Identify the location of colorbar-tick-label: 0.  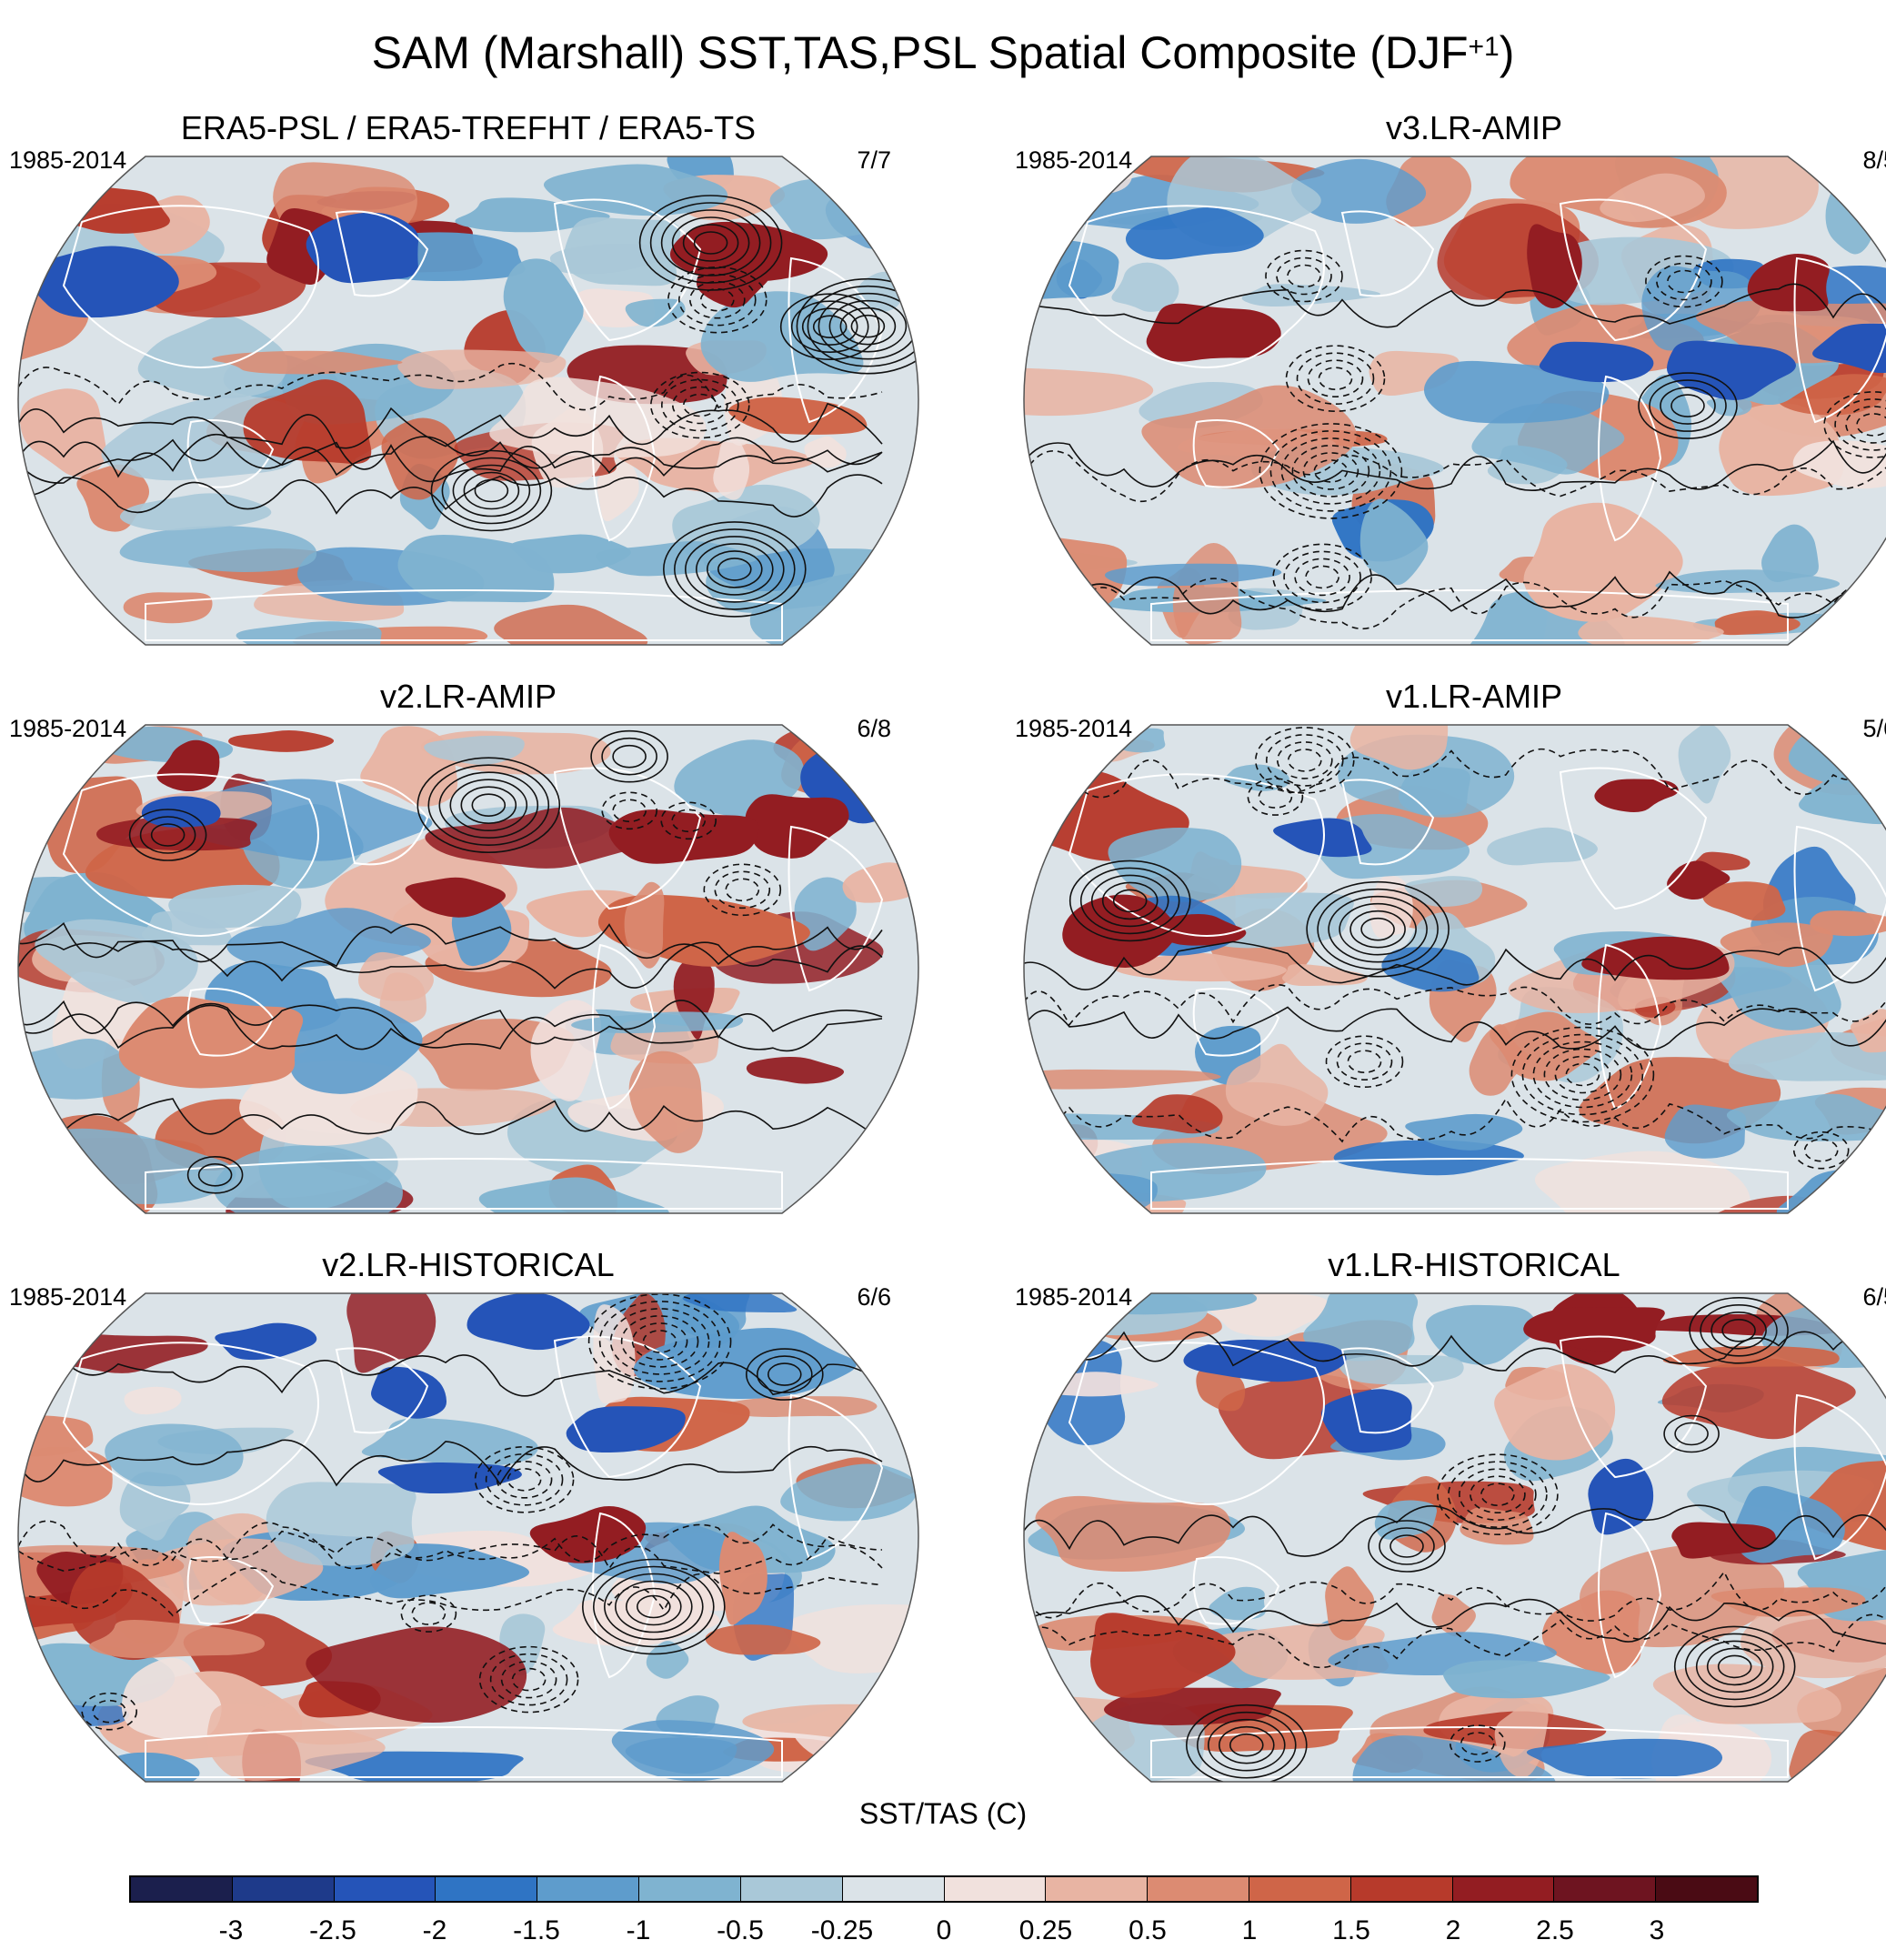
(944, 1930).